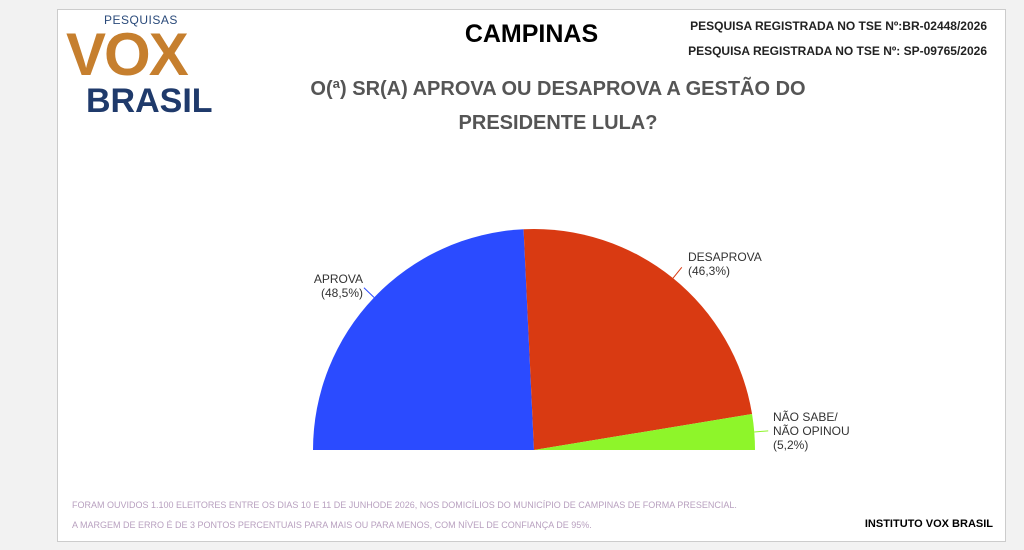  Describe the element at coordinates (149, 101) in the screenshot. I see `logo-bottom: BRASIL` at that location.